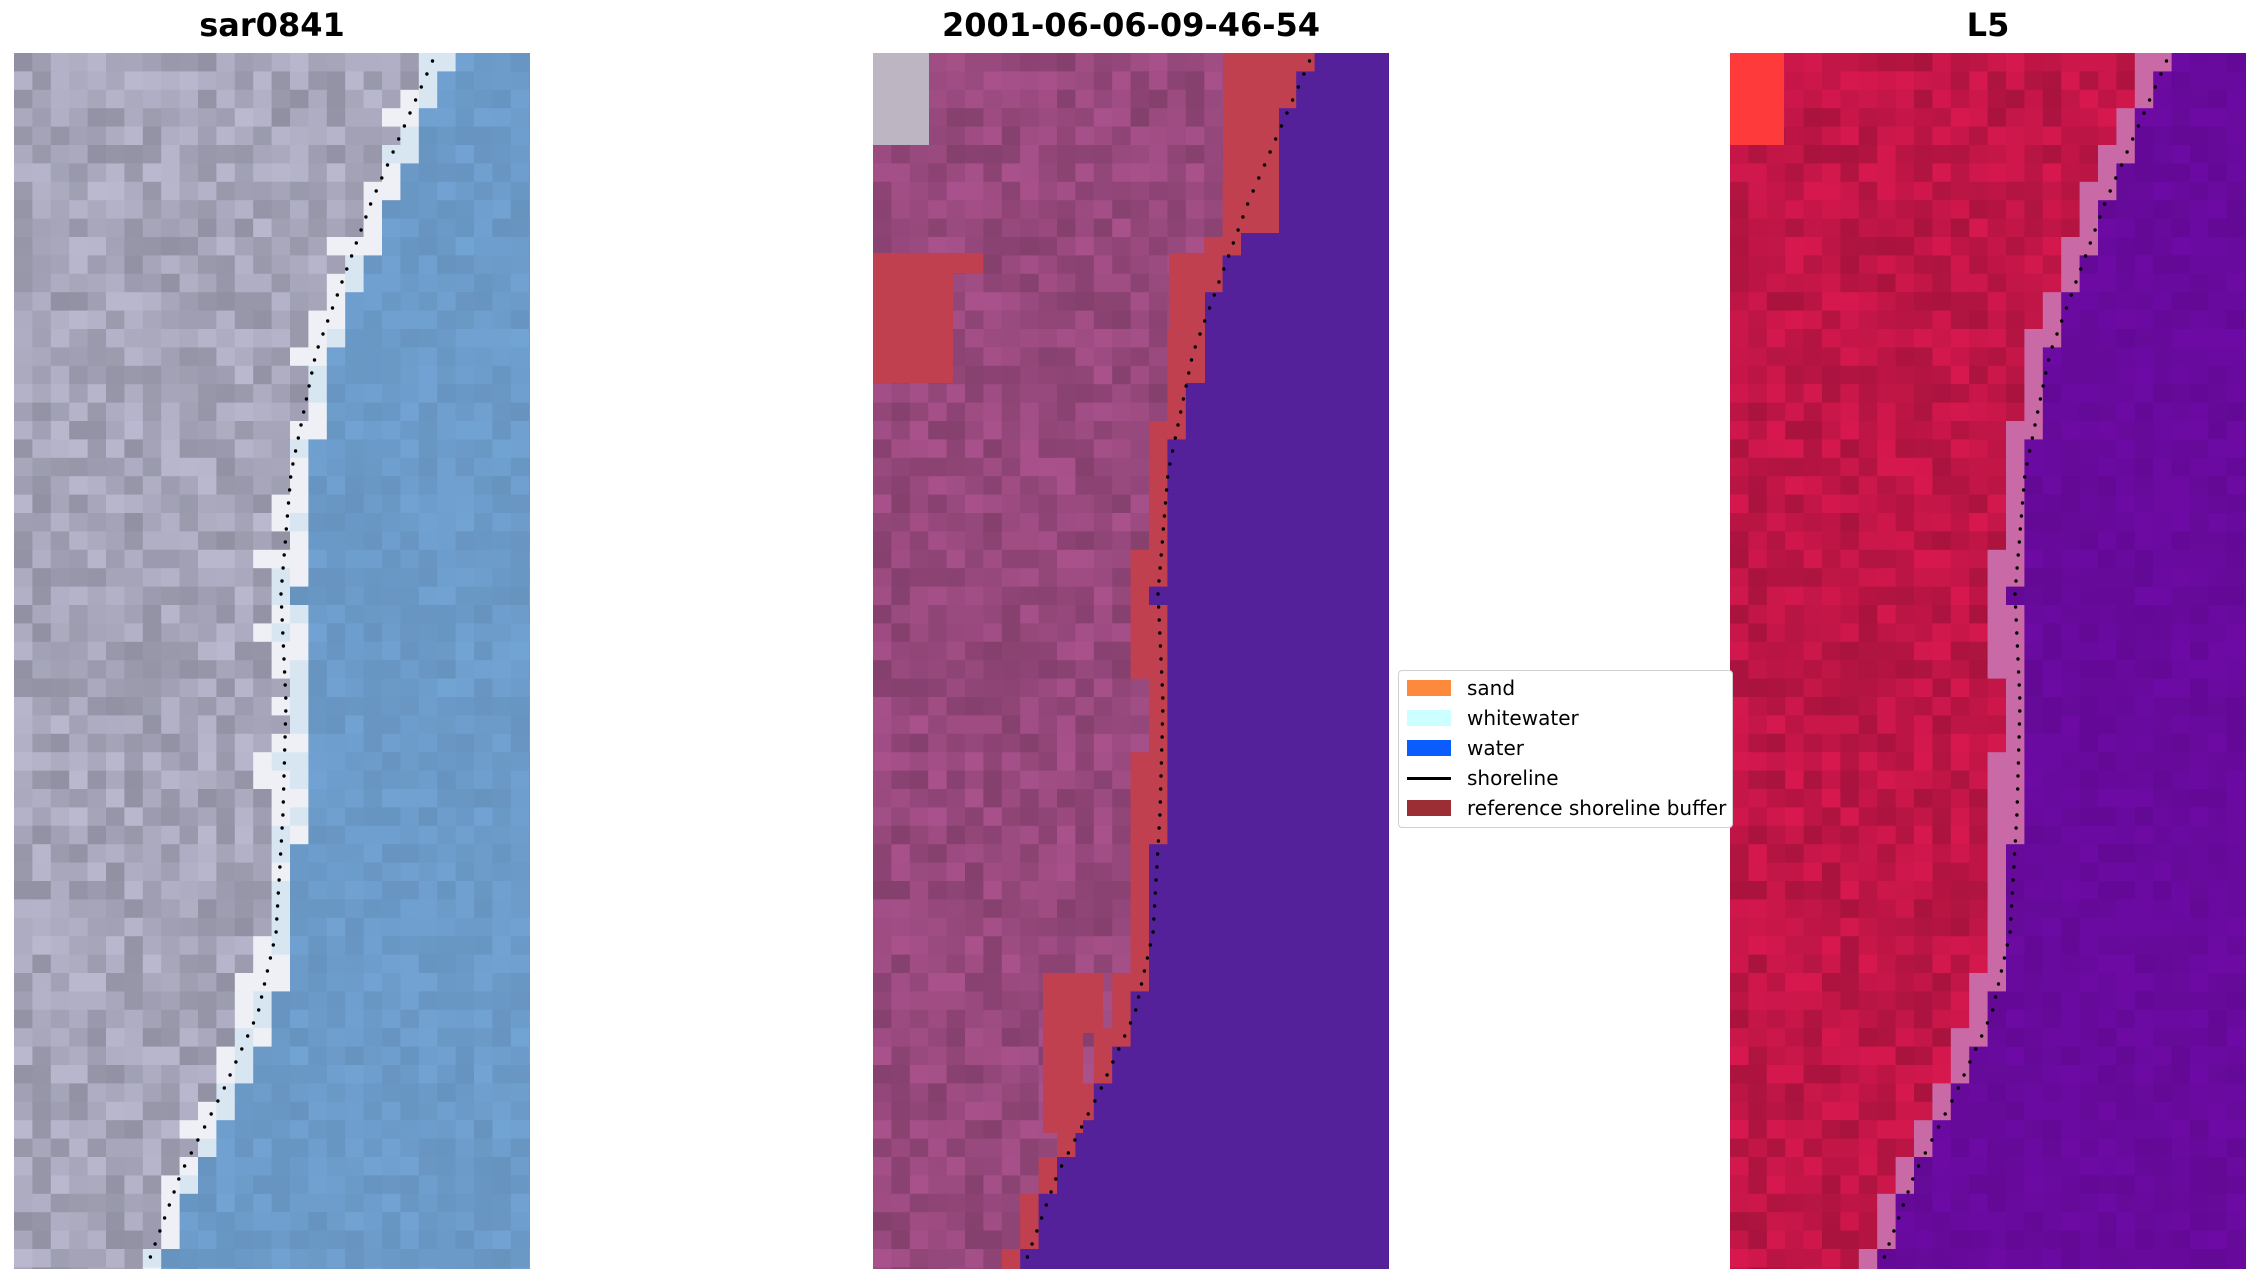 Image resolution: width=2260 pixels, height=1283 pixels. What do you see at coordinates (1429, 808) in the screenshot?
I see `legend-swatch-reference-buffer` at bounding box center [1429, 808].